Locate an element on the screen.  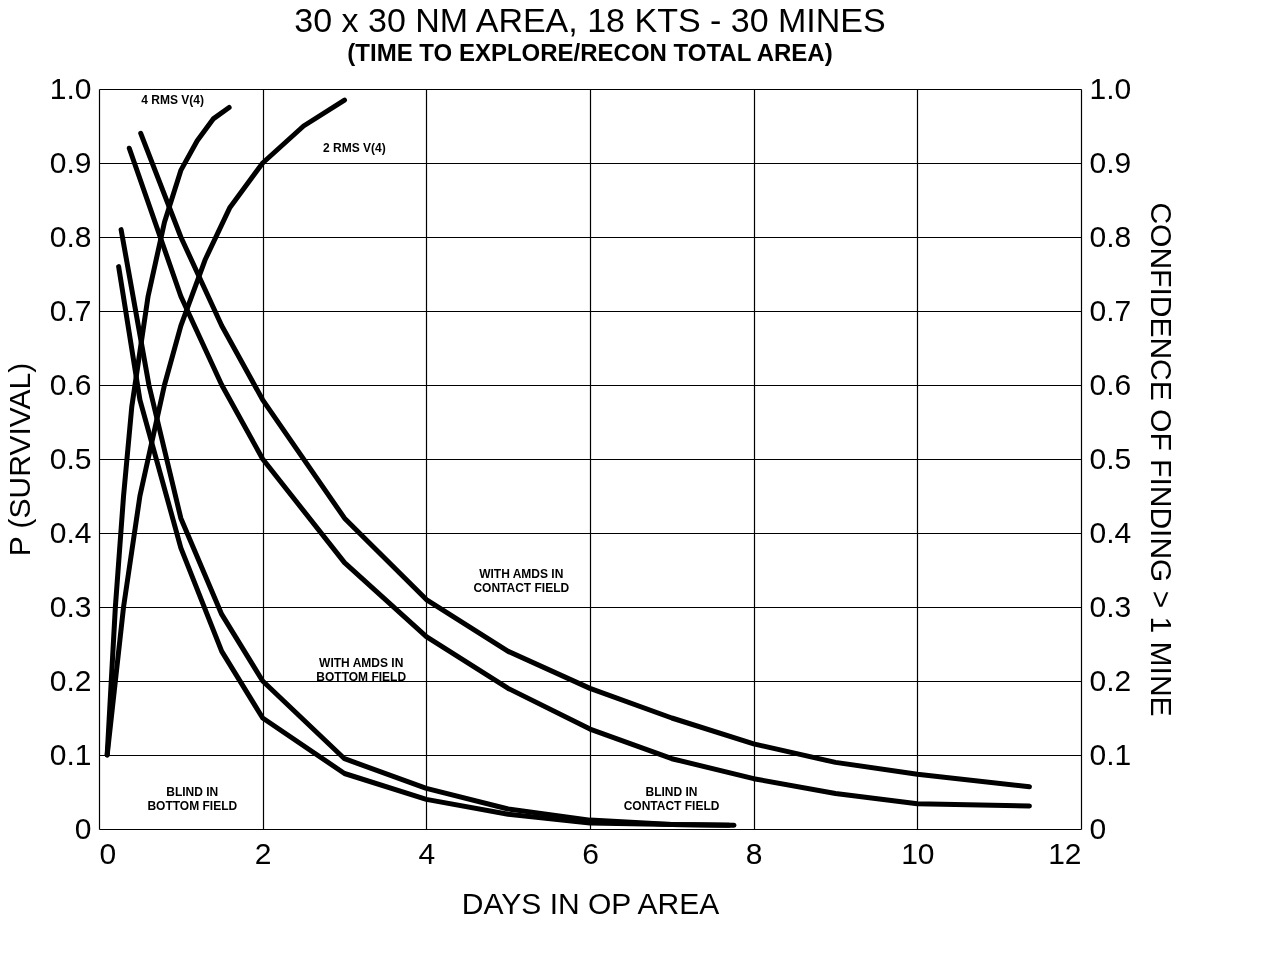
annotation: BLIND IN BOTTOM FIELD is located at coordinates (192, 799).